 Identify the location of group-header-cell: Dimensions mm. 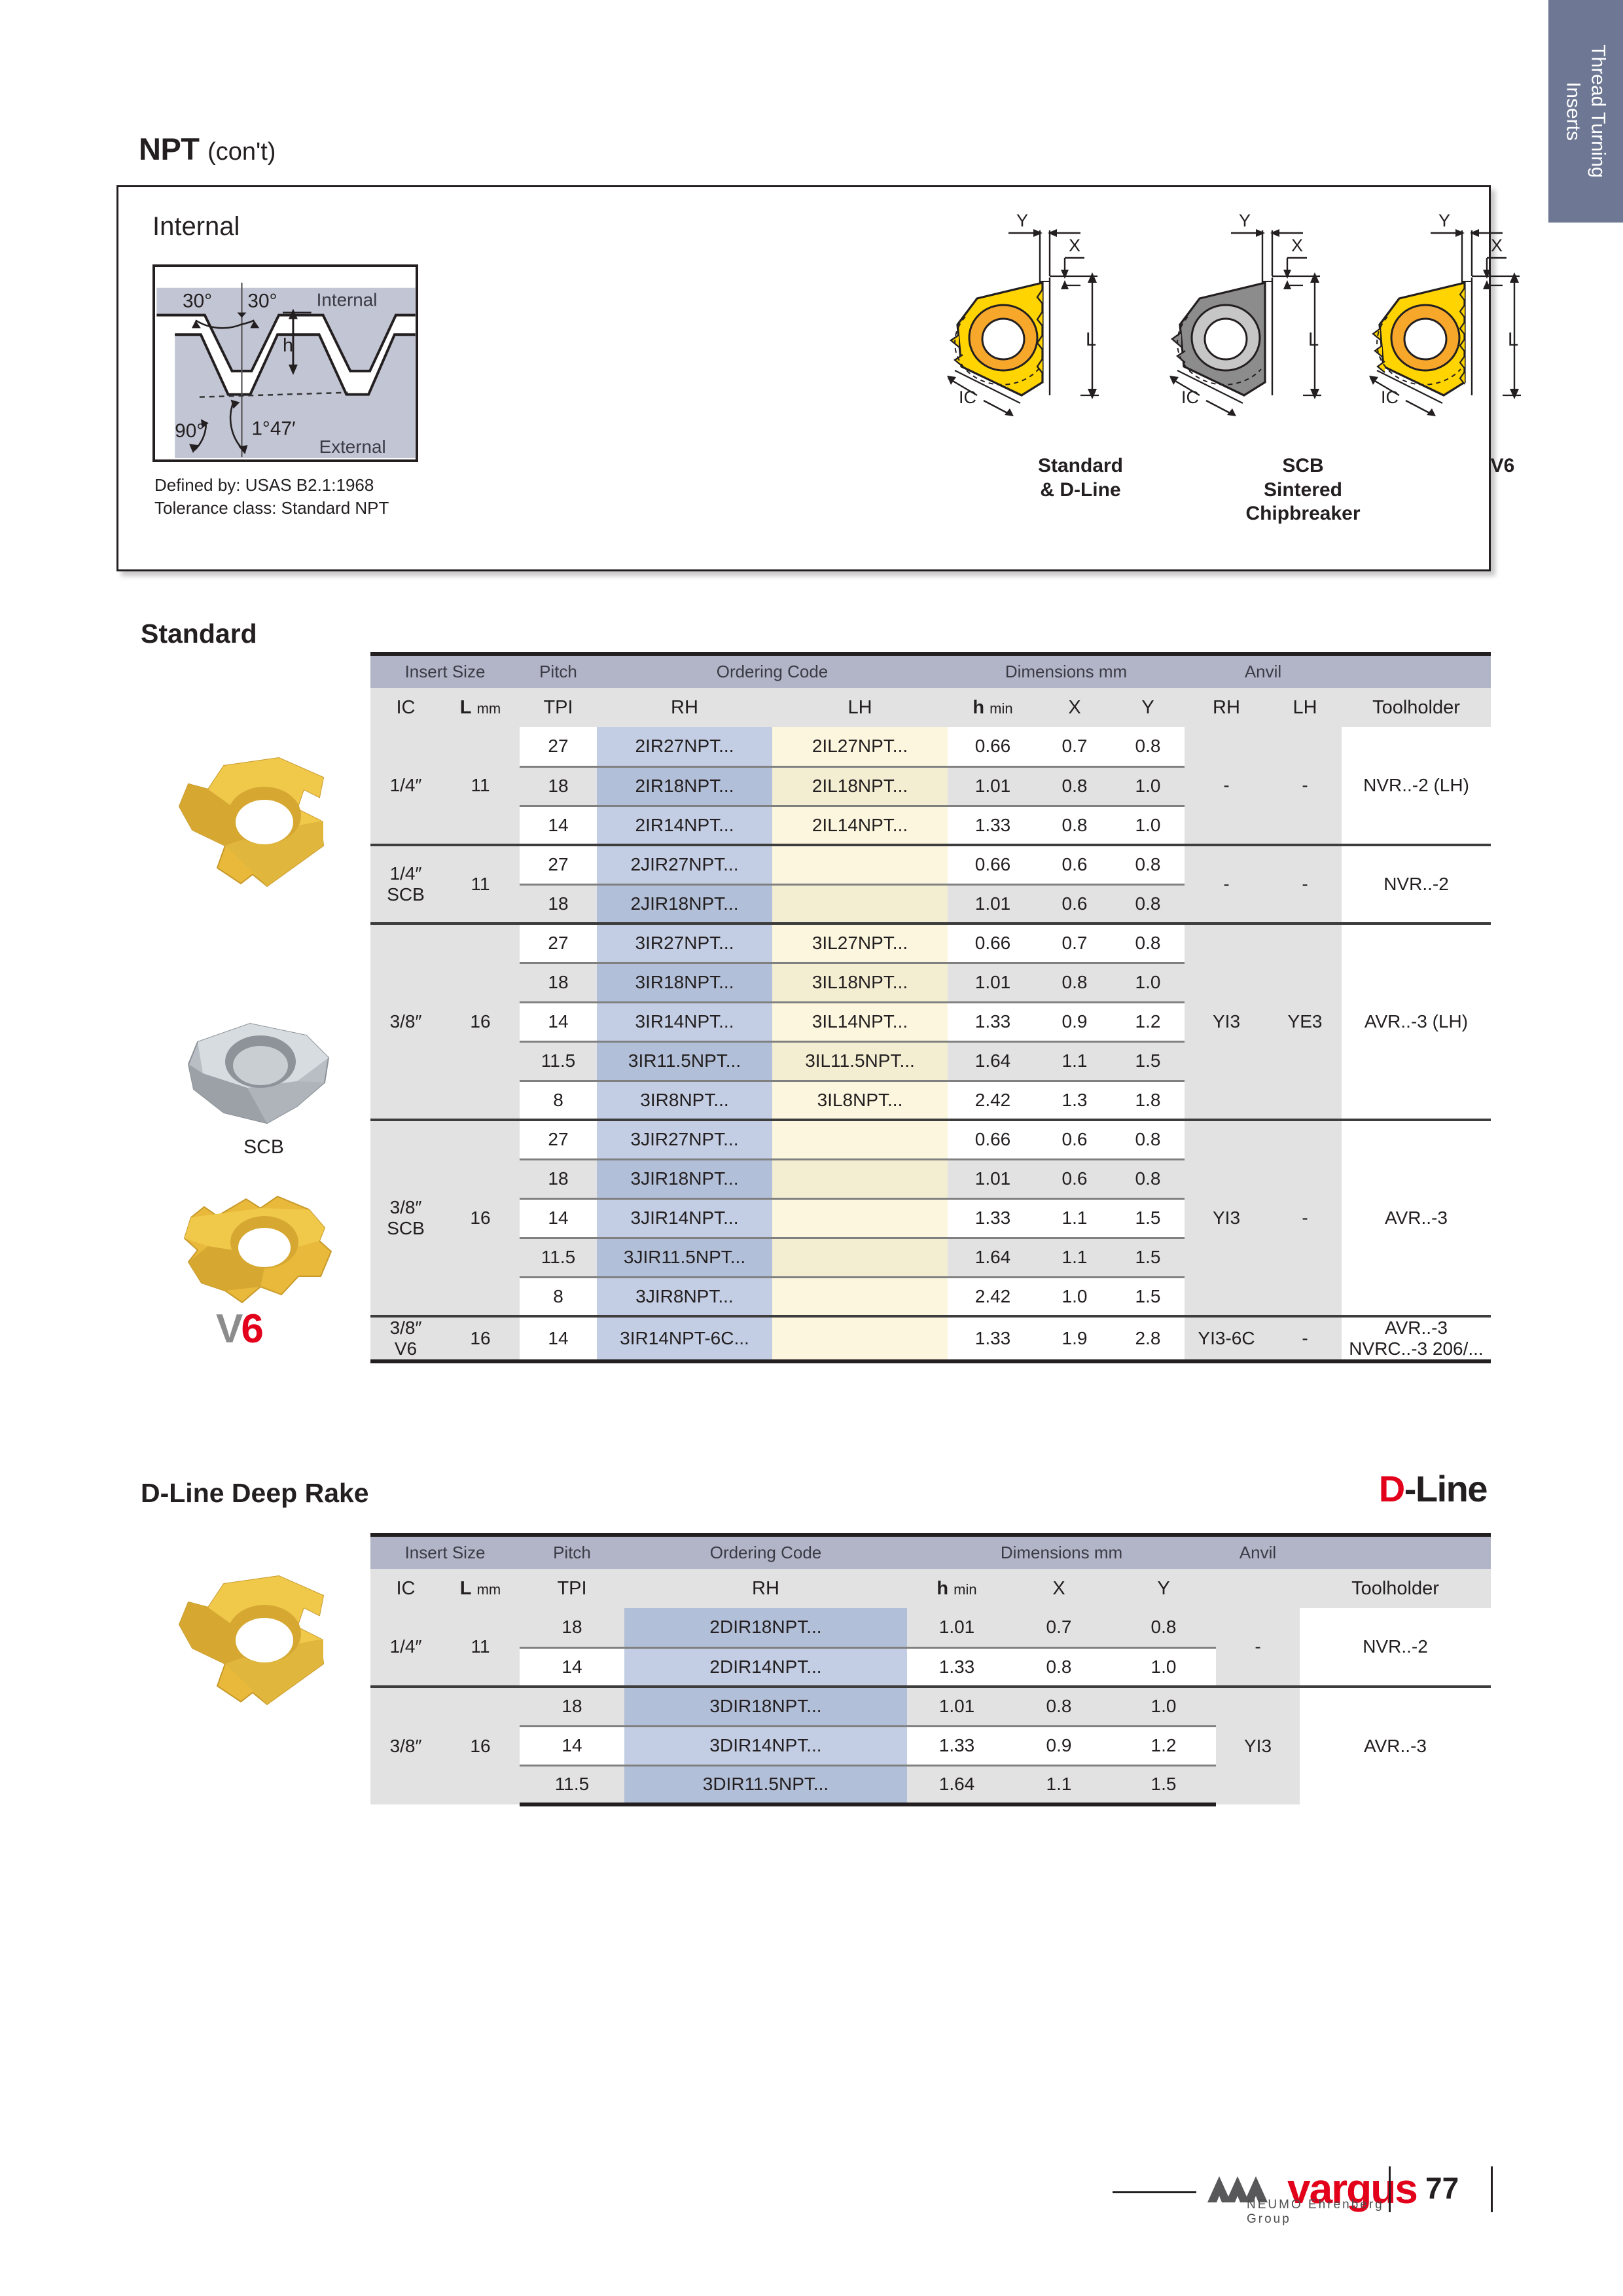
(1066, 671).